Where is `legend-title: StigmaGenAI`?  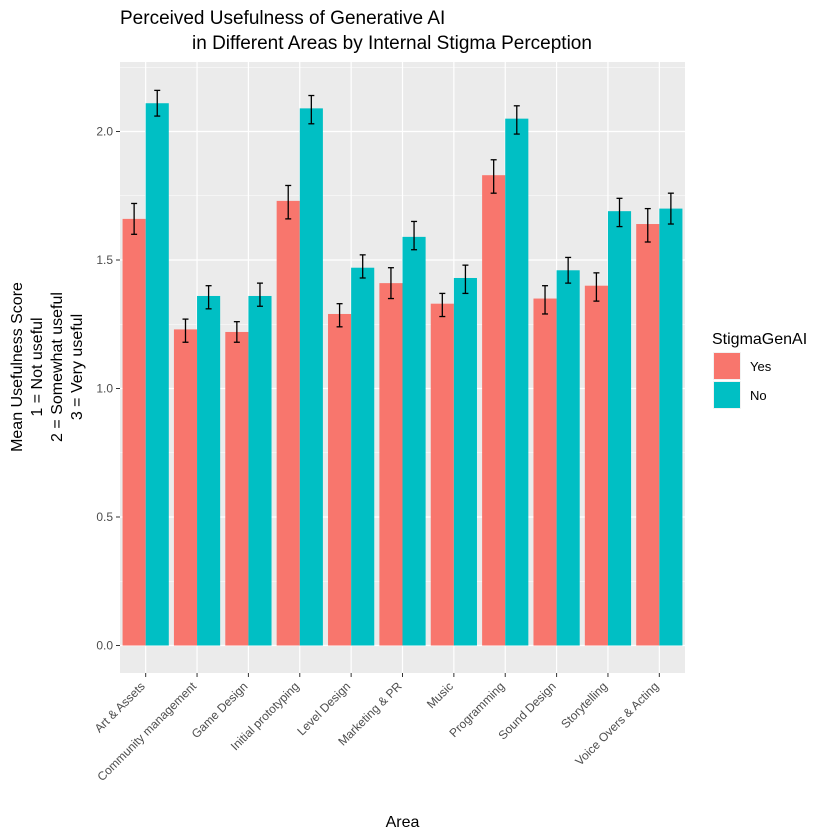
legend-title: StigmaGenAI is located at coordinates (759, 339).